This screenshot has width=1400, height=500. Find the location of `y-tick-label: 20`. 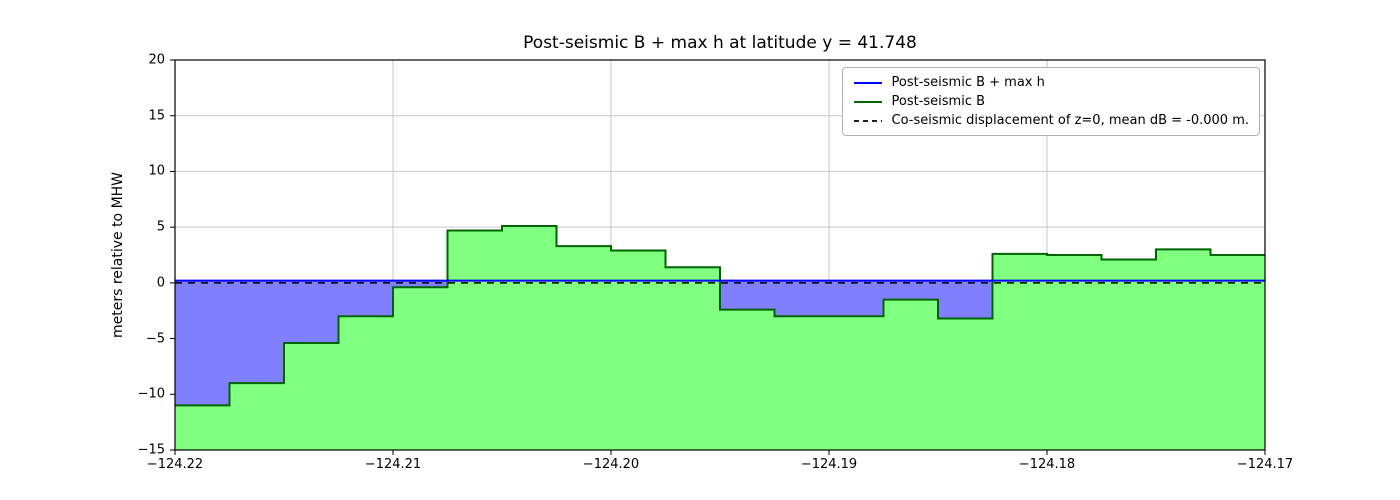

y-tick-label: 20 is located at coordinates (156, 60).